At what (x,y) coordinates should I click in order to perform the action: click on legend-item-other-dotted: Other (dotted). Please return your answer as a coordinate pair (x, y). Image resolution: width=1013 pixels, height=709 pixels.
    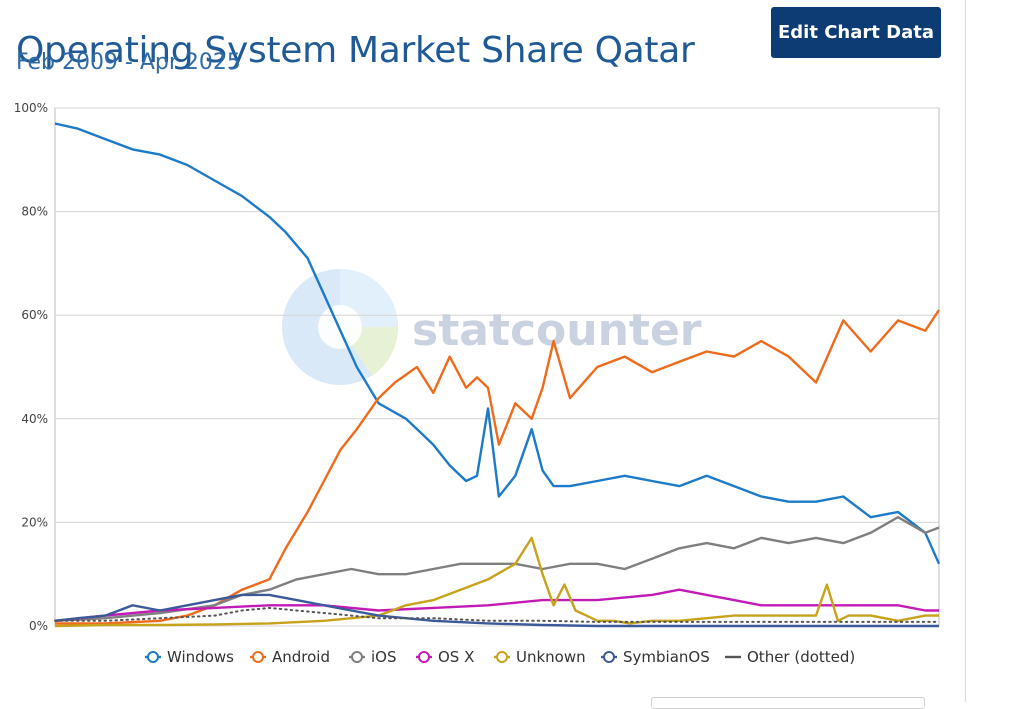
    Looking at the image, I should click on (790, 657).